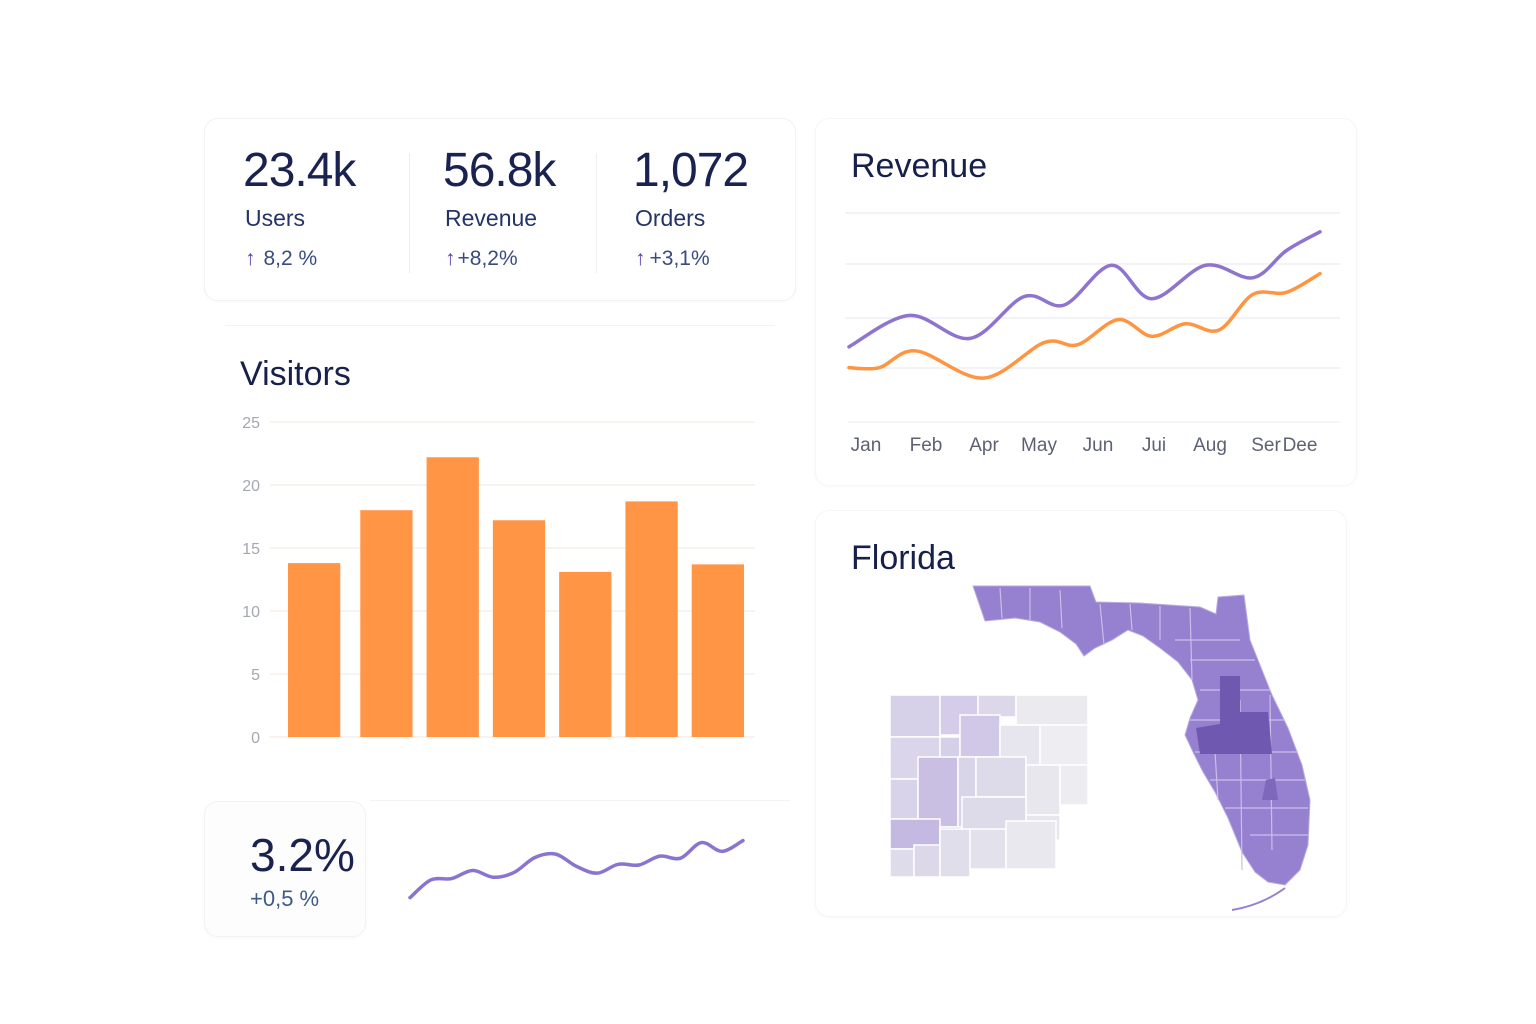 The width and height of the screenshot is (1536, 1024). I want to click on x-tick-label: Aug, so click(1210, 445).